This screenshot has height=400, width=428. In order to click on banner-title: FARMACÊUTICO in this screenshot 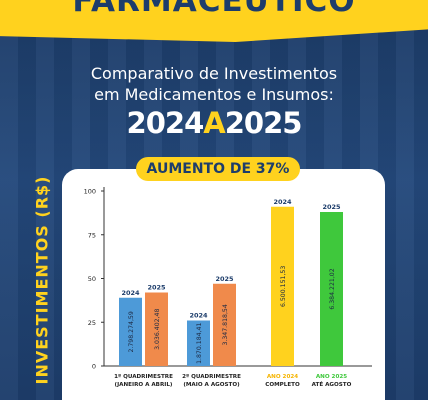, I will do `click(214, 9)`.